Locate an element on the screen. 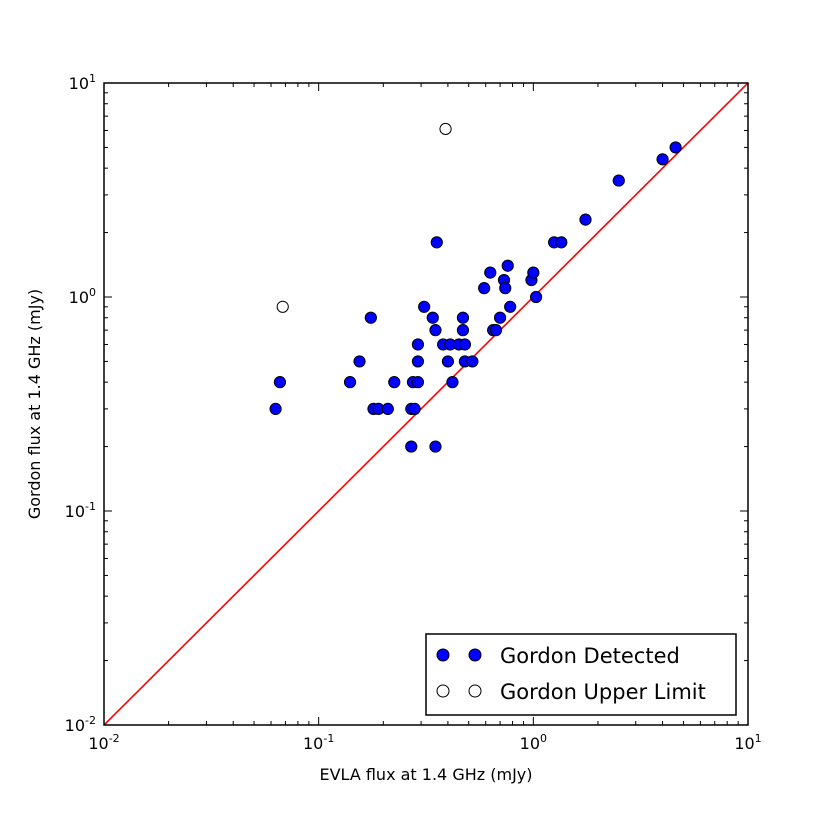  y-tick-label-3: 10¹ is located at coordinates (82, 82).